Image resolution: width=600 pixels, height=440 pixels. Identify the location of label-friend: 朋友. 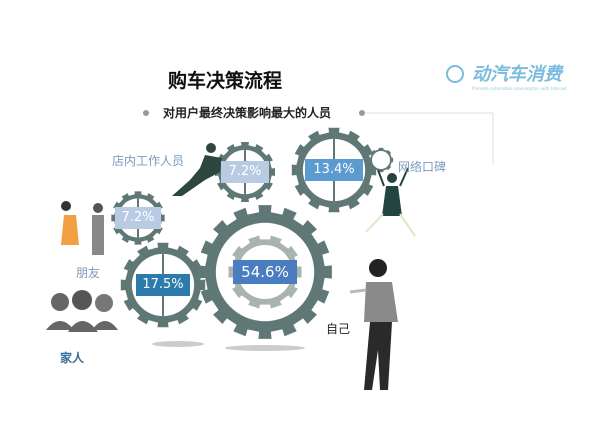
(88, 273).